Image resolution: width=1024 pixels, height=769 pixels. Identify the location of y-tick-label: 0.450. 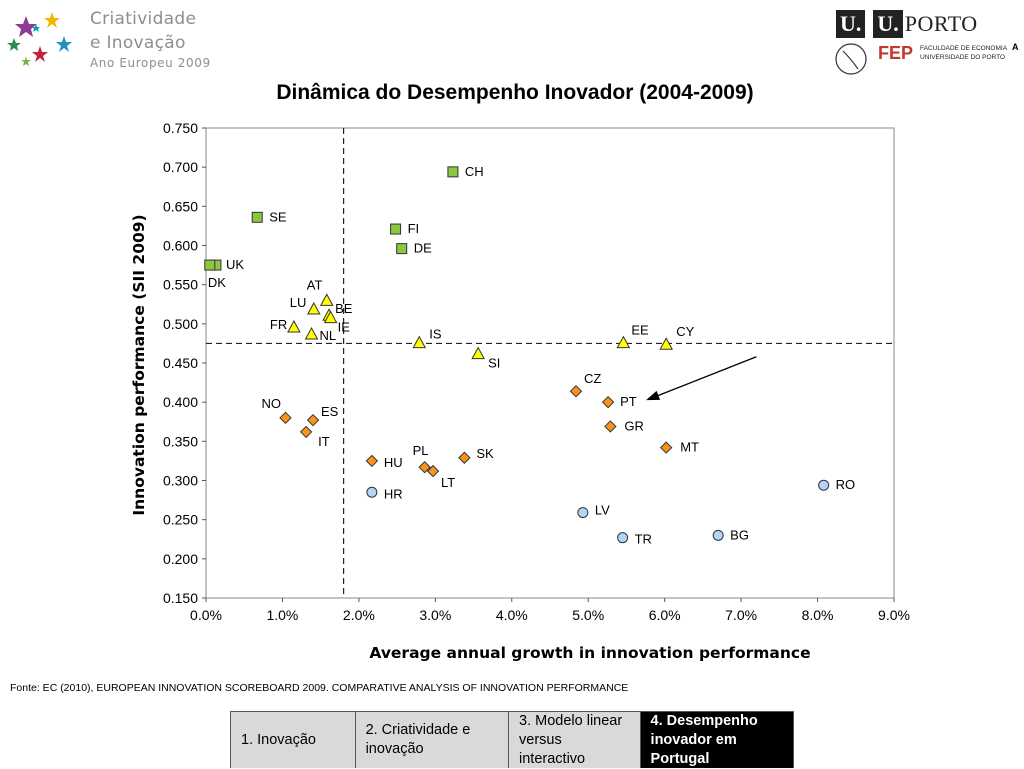
(180, 363).